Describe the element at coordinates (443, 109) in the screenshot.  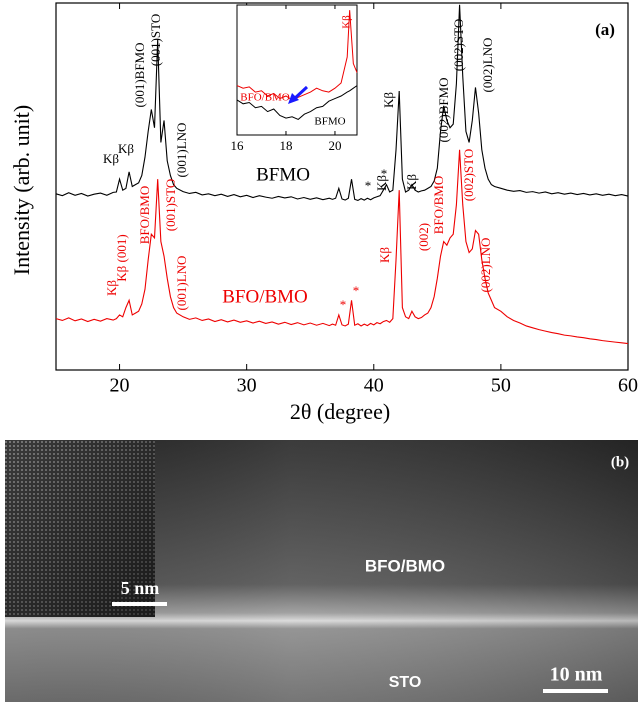
I see `peak-label: (002)BFMO` at that location.